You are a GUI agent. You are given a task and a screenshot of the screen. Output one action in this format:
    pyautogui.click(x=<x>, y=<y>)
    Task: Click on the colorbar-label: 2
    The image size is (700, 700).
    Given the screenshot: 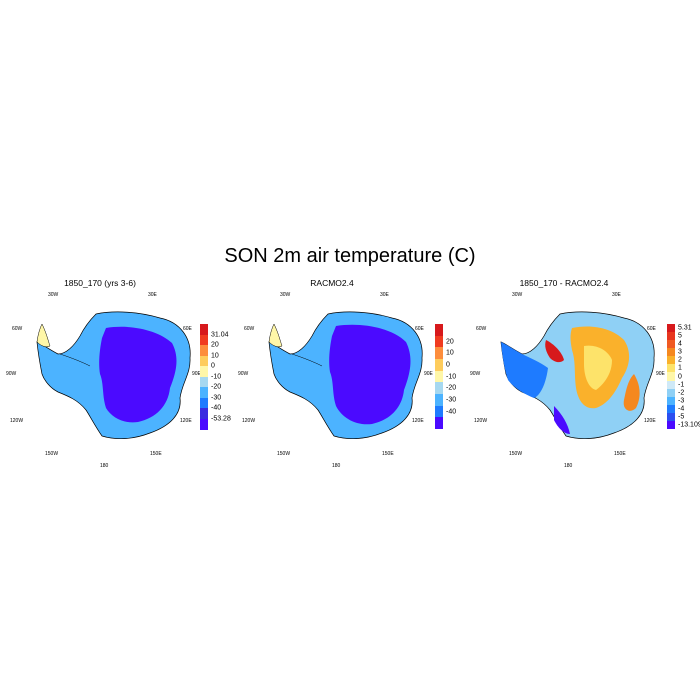 What is the action you would take?
    pyautogui.click(x=680, y=360)
    